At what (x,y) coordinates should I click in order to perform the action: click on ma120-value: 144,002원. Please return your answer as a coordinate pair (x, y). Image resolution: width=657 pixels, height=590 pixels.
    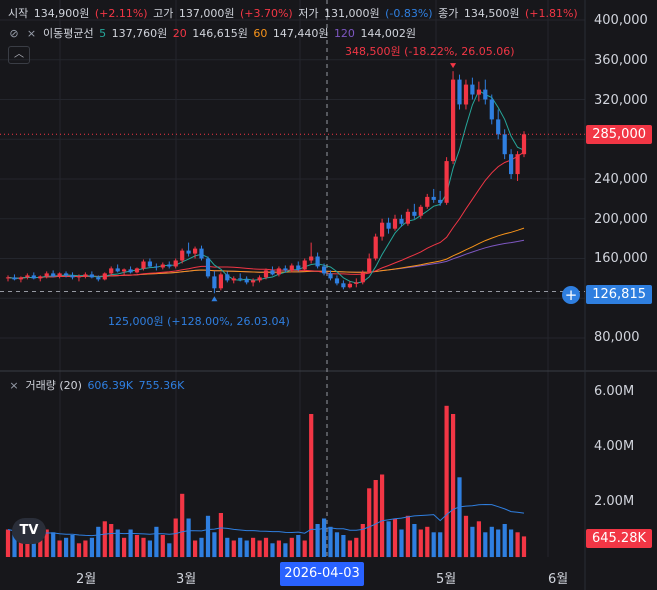
    Looking at the image, I should click on (388, 33).